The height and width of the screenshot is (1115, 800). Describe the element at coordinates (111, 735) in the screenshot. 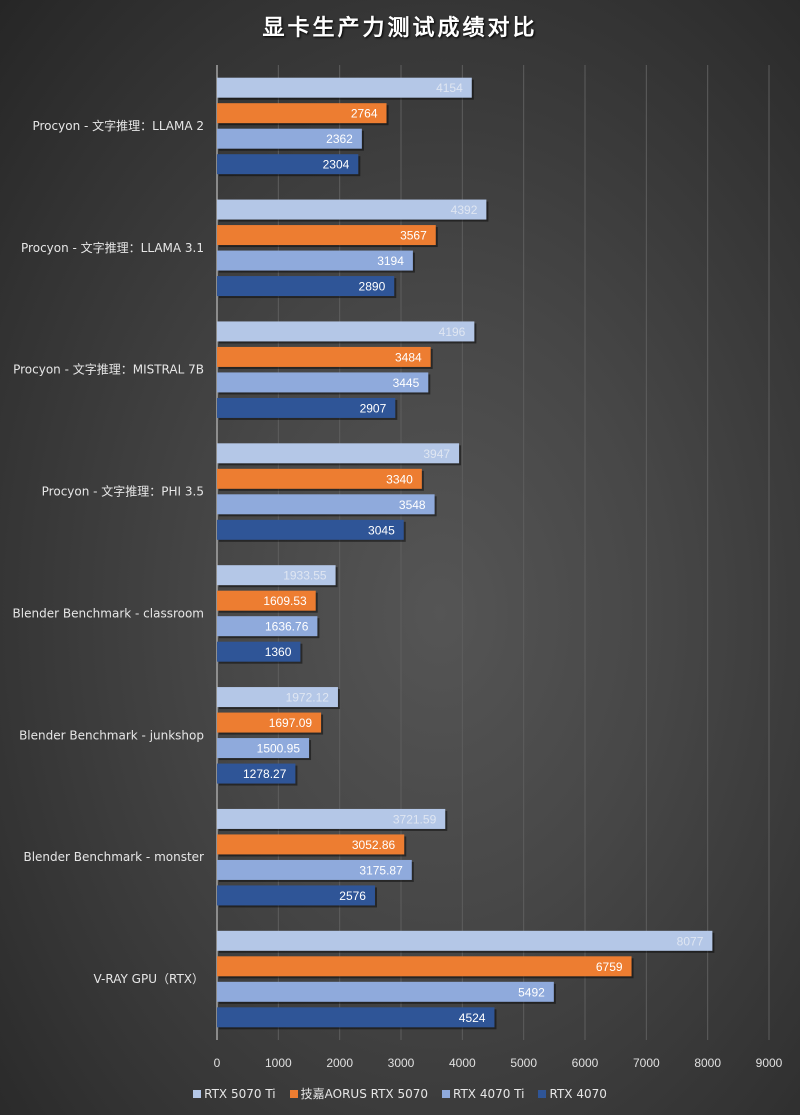

I see `category-label: Blender Benchmark - junkshop` at that location.